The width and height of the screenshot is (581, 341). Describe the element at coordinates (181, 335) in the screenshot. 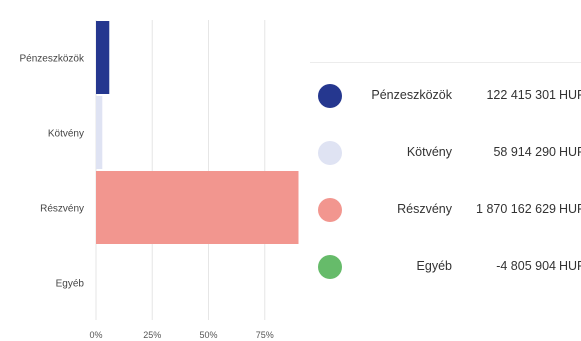

I see `x-tick-labels: 0% 25% 50% 75%` at that location.